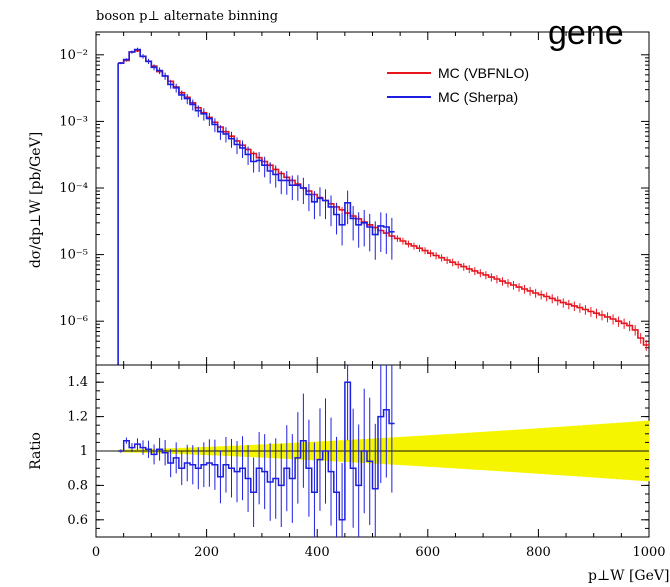  What do you see at coordinates (77, 520) in the screenshot?
I see `ratio-y-tick-label: 0.6` at bounding box center [77, 520].